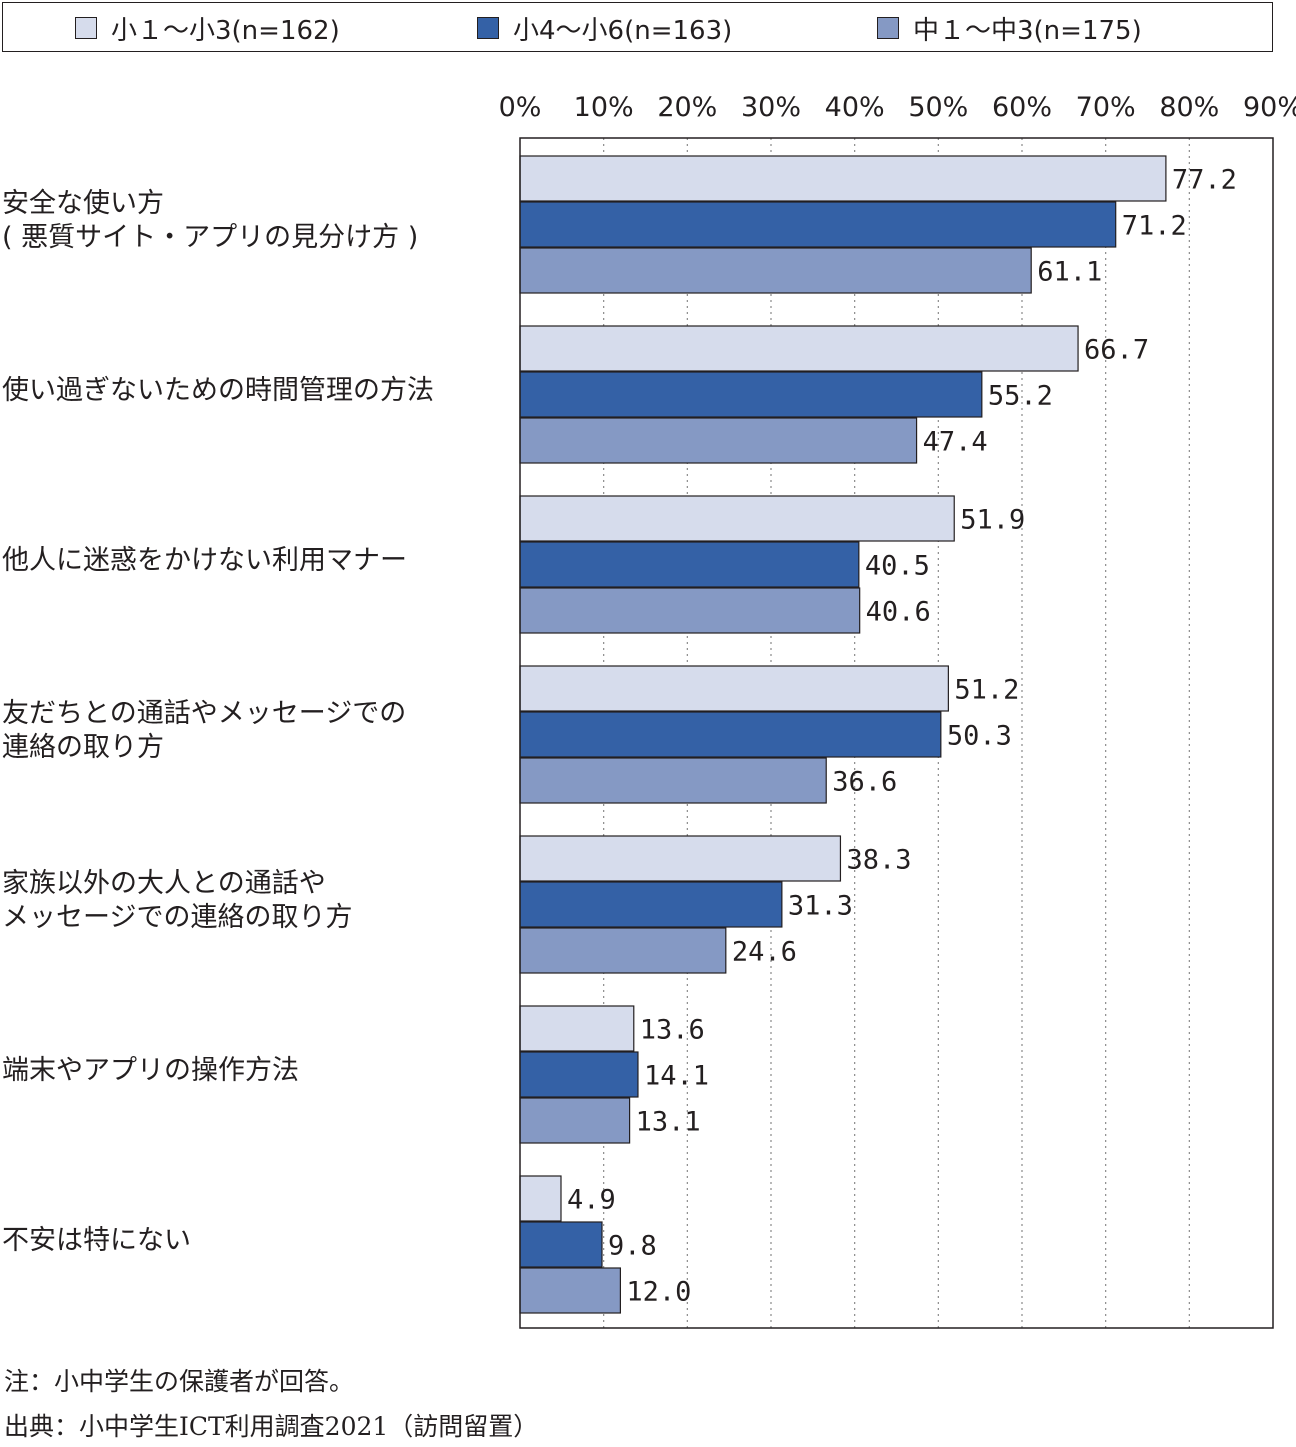  What do you see at coordinates (632, 1246) in the screenshot?
I see `data-label: 9.8` at bounding box center [632, 1246].